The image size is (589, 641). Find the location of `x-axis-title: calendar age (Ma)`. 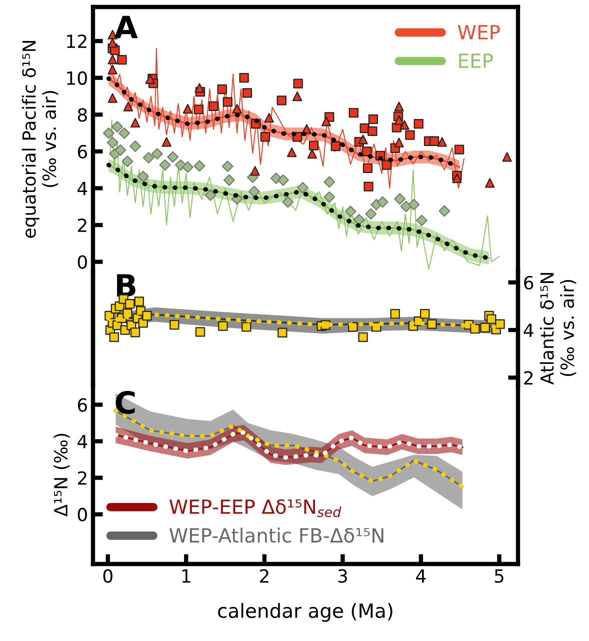

x-axis-title: calendar age (Ma) is located at coordinates (305, 612).